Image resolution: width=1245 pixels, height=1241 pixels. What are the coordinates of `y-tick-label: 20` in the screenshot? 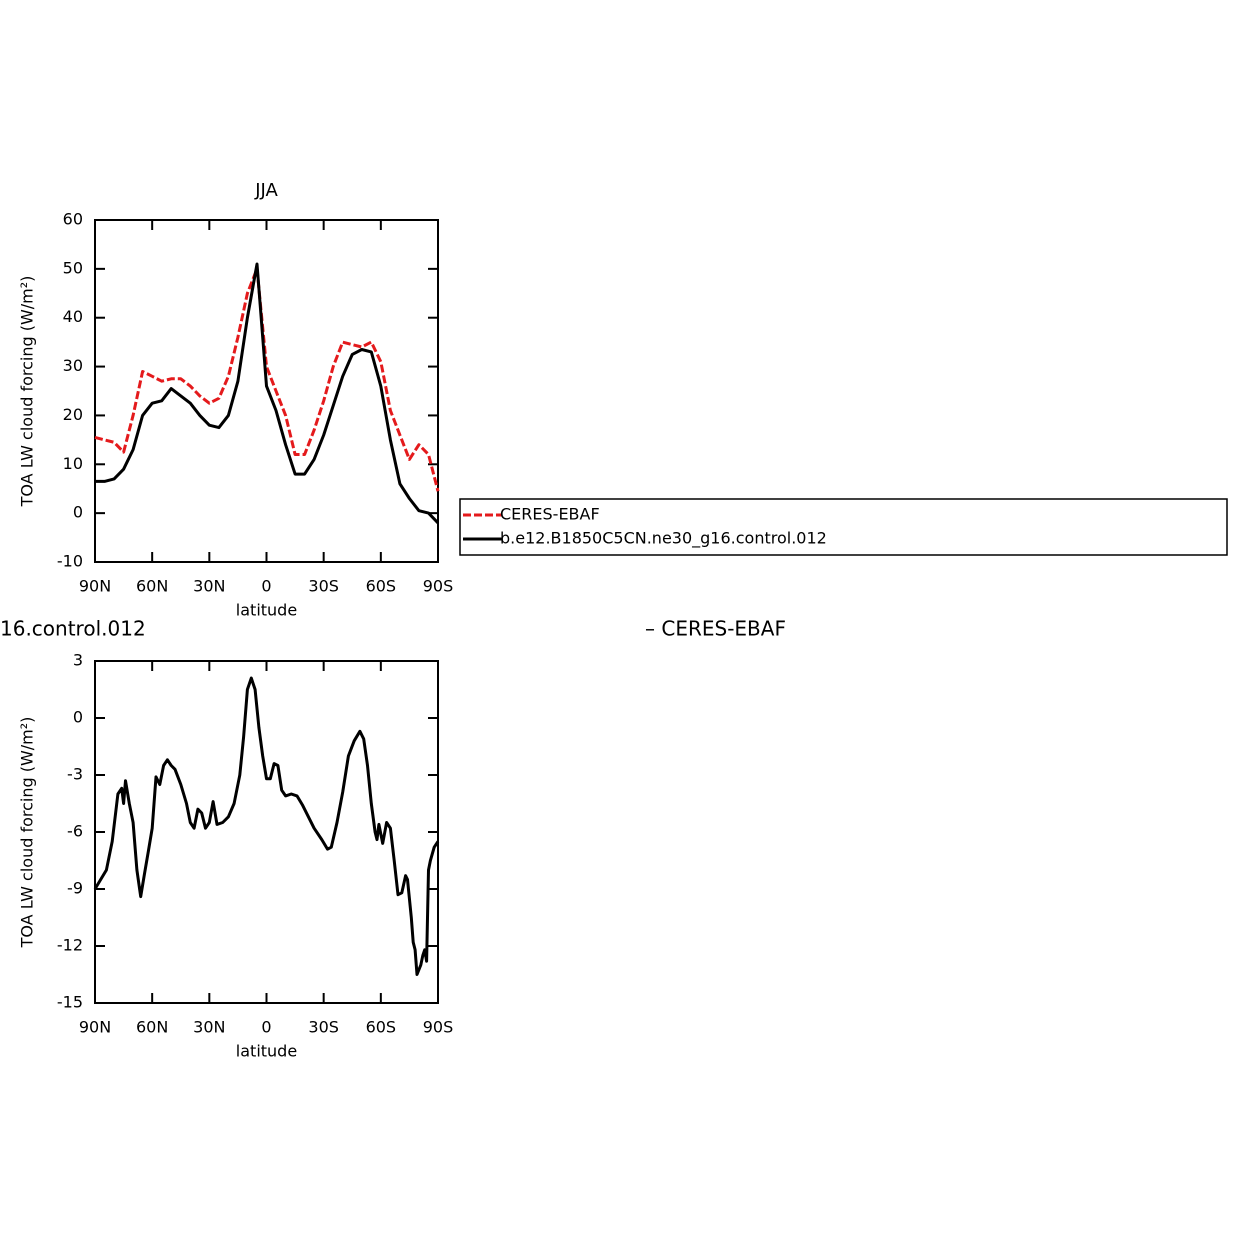 It's located at (73, 414).